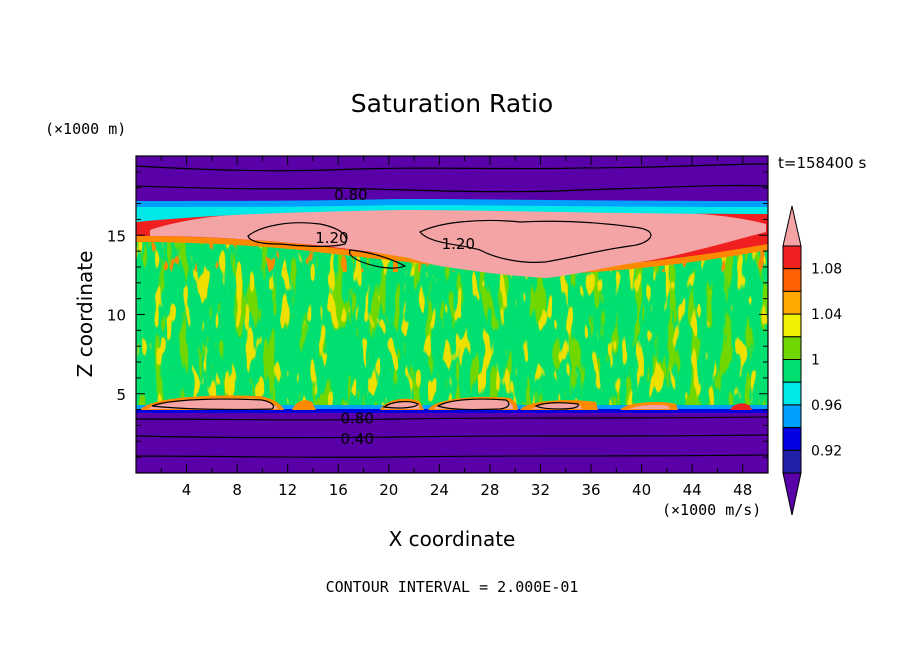 Image resolution: width=904 pixels, height=654 pixels. Describe the element at coordinates (452, 587) in the screenshot. I see `contour-interval-note: CONTOUR INTERVAL = 2.000E-01` at that location.